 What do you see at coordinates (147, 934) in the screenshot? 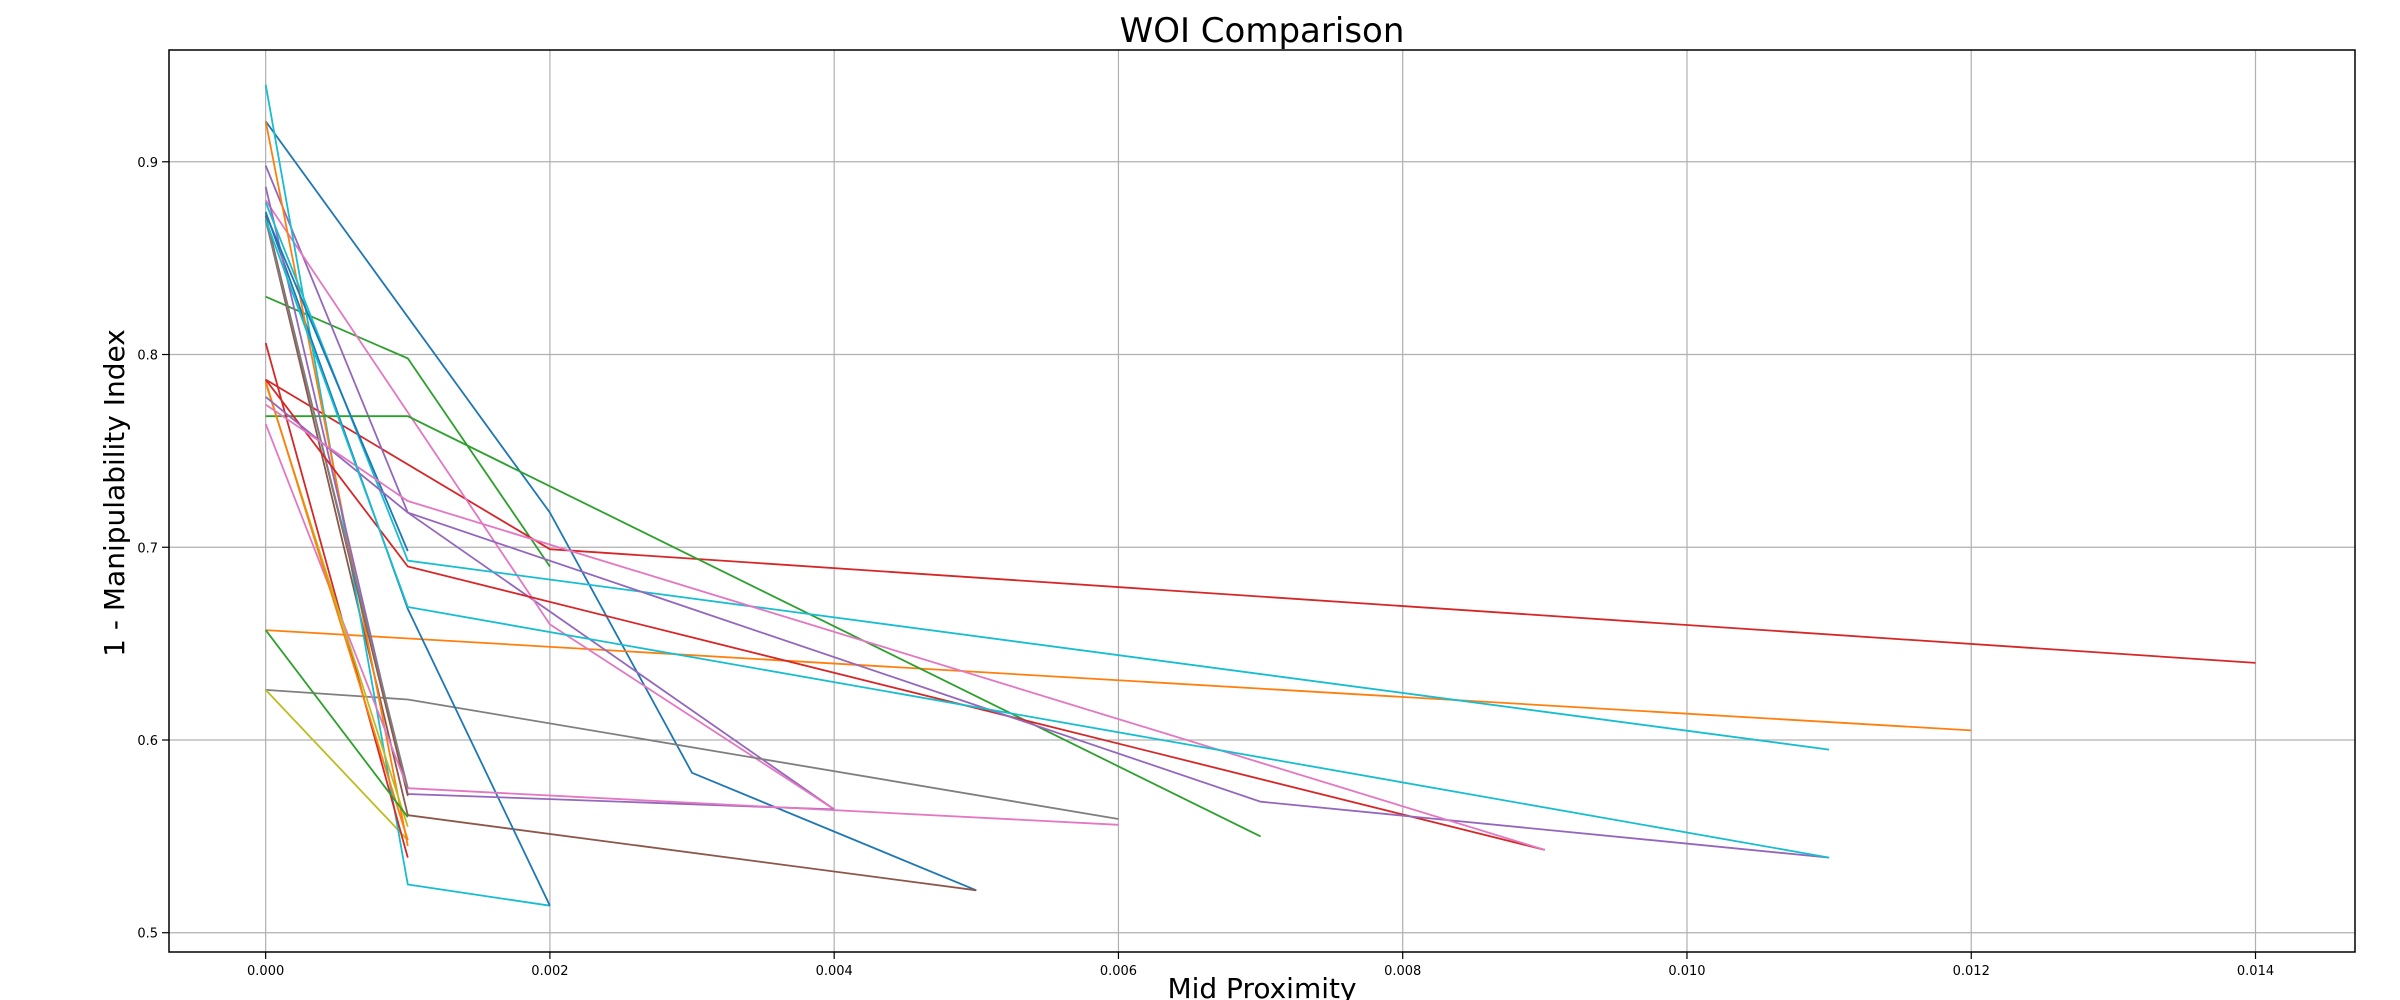
I see `y-tick-label: 0.5` at bounding box center [147, 934].